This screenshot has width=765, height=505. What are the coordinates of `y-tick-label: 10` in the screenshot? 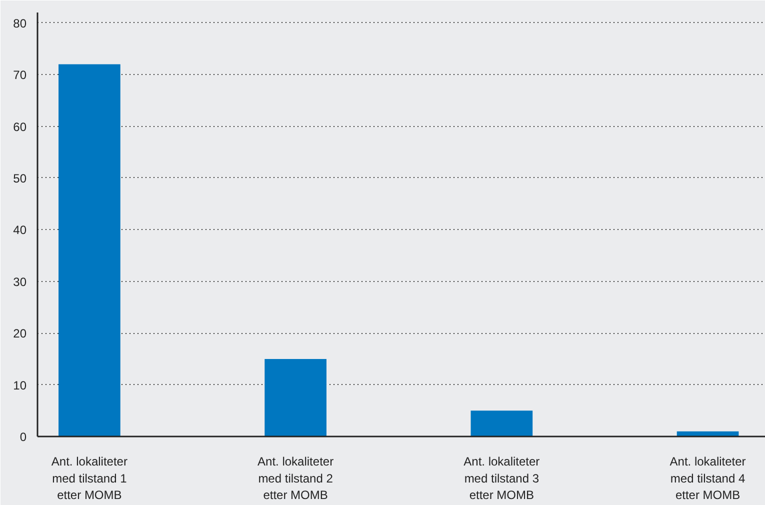 It's located at (20, 385).